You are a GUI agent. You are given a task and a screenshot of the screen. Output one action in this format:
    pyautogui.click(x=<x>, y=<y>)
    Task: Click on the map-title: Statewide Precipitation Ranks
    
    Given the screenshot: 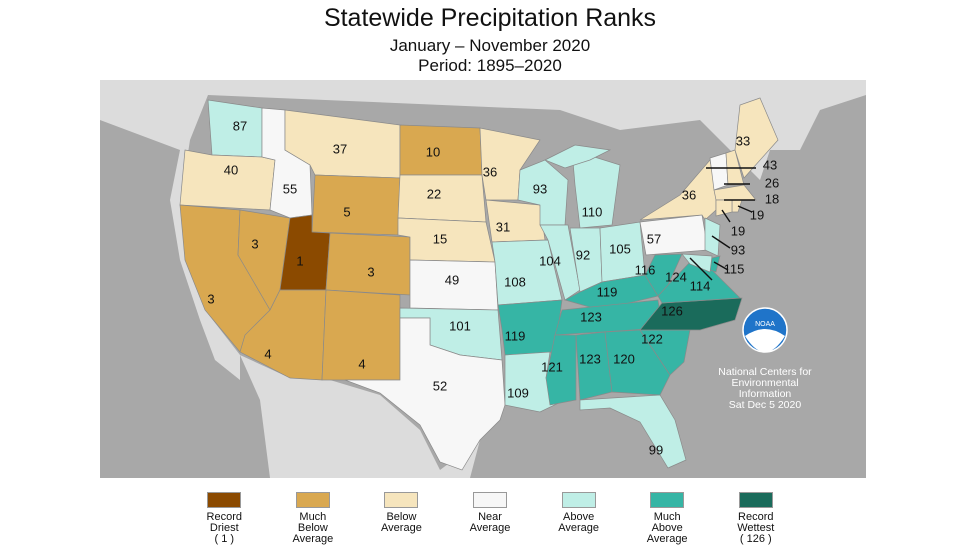 What is the action you would take?
    pyautogui.click(x=490, y=18)
    